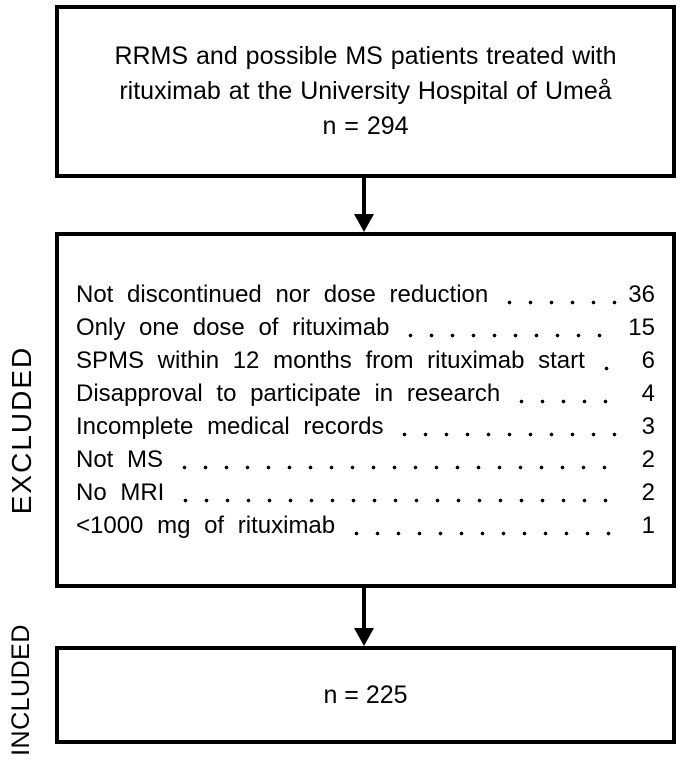 This screenshot has width=685, height=764. I want to click on exclusion-row: Only one dose of rituximab 15, so click(365, 327).